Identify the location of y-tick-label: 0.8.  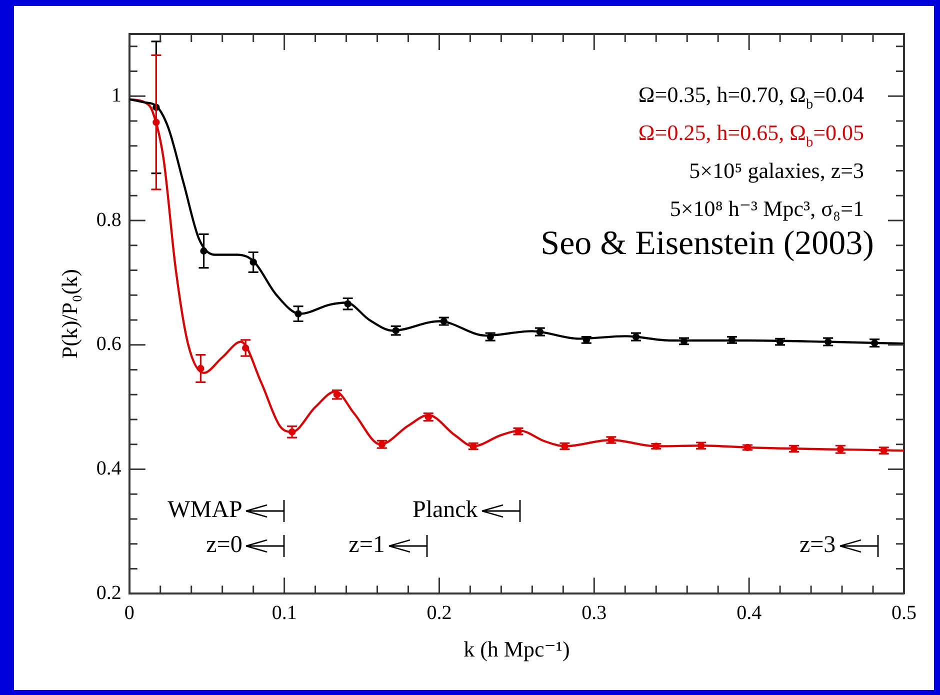
(109, 219).